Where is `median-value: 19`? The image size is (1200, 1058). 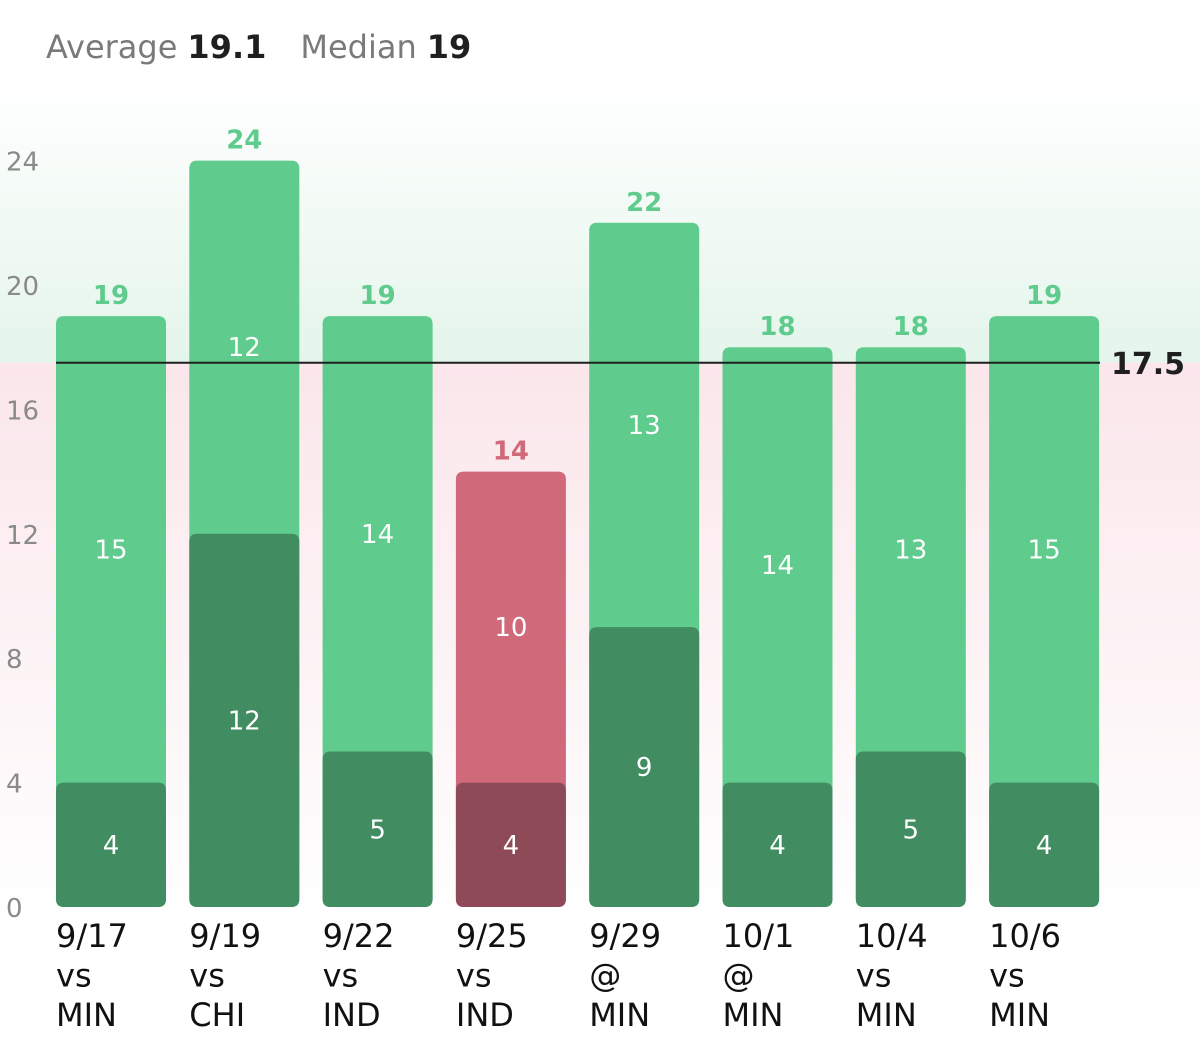 median-value: 19 is located at coordinates (449, 47).